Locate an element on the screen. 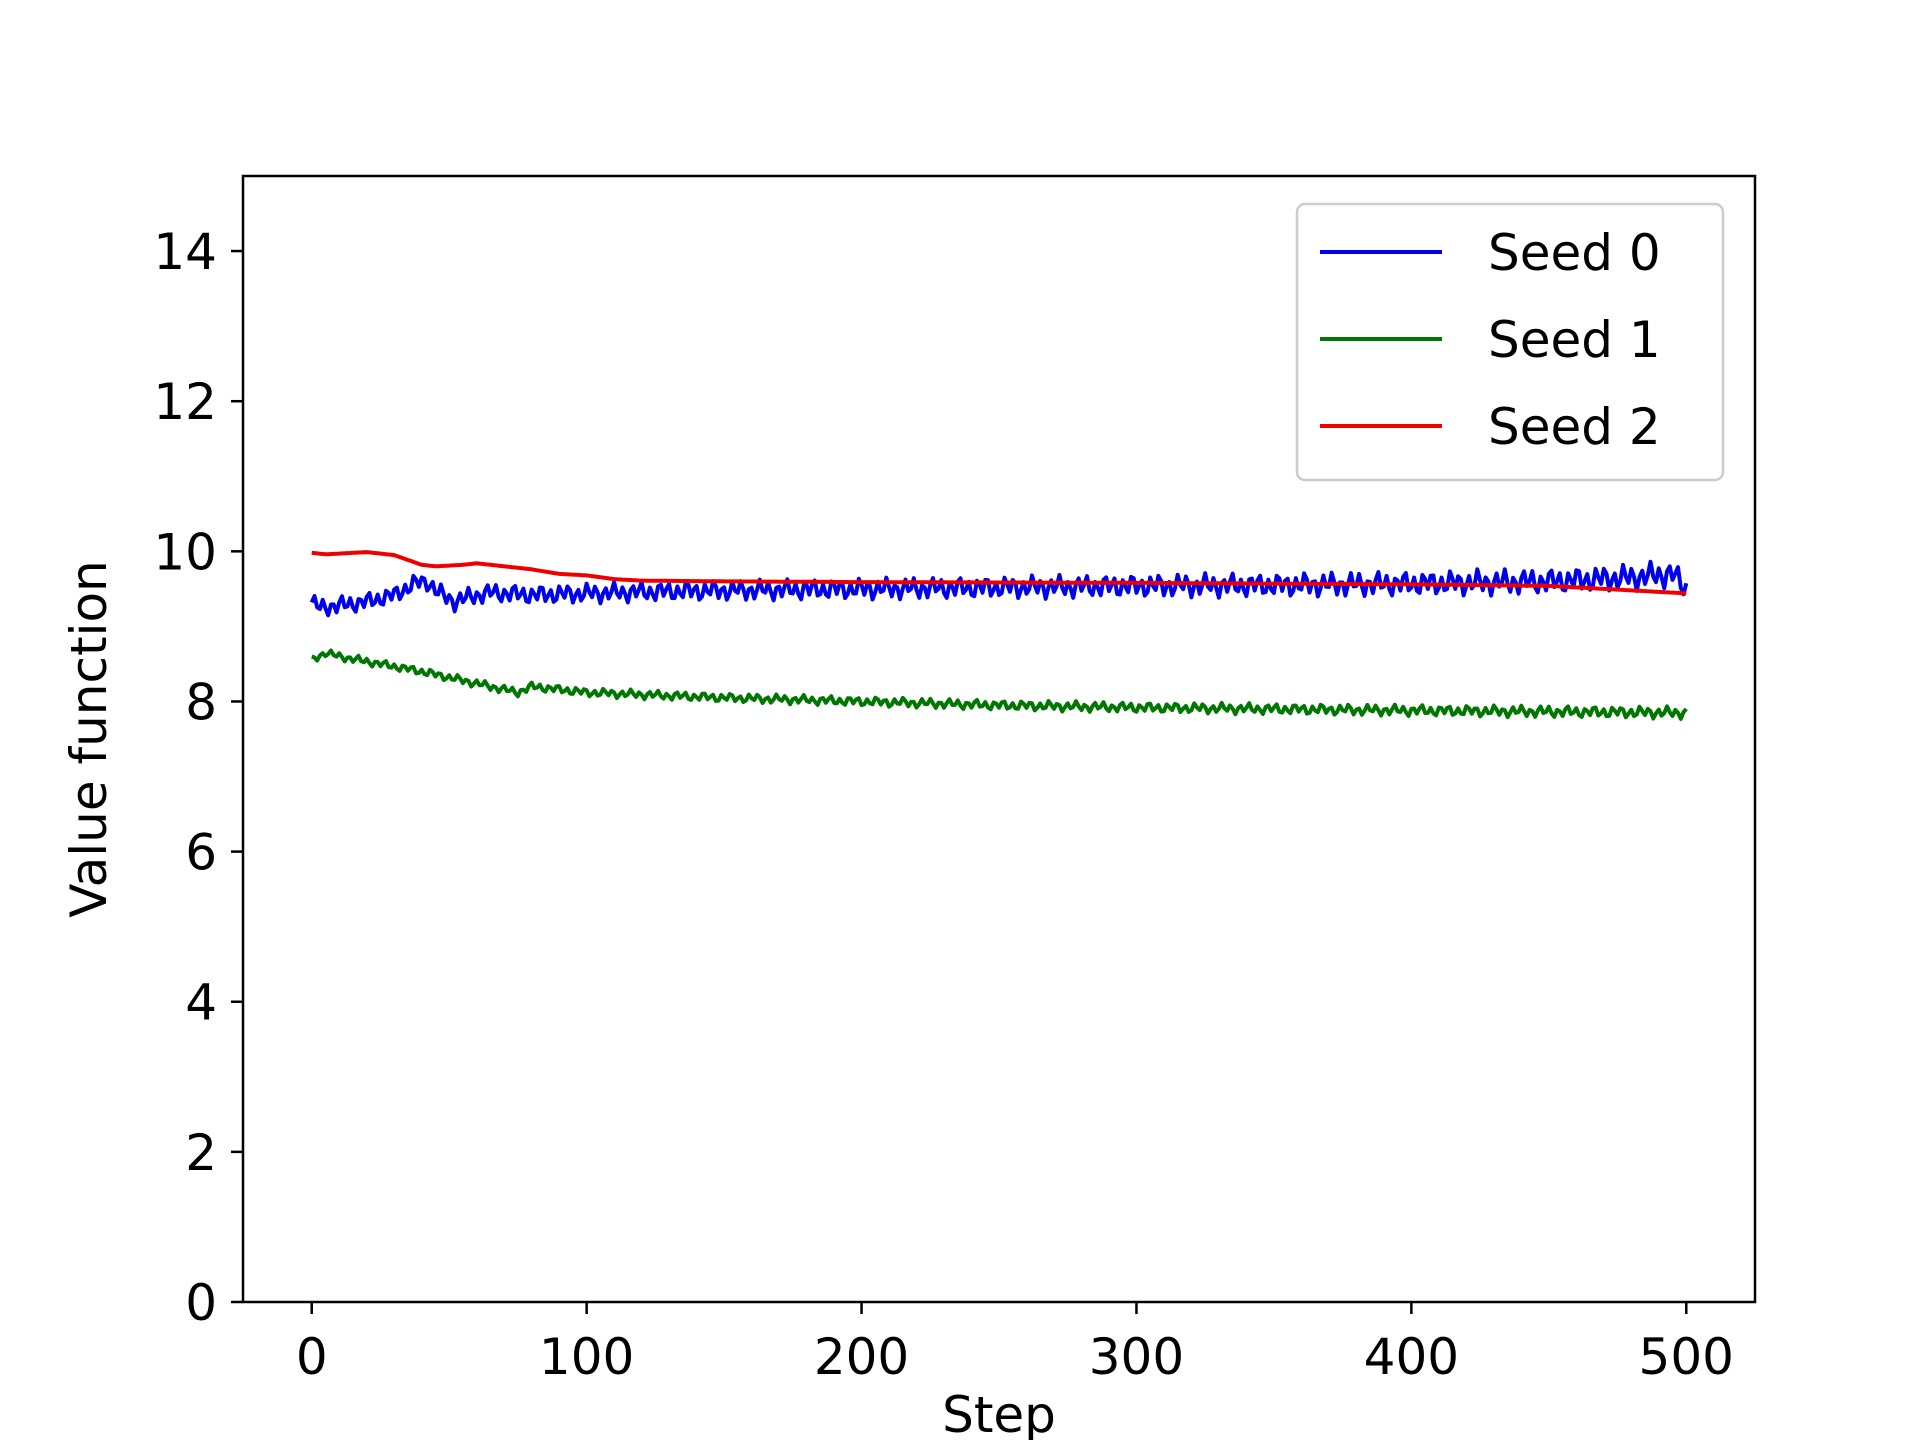 The image size is (1920, 1440). legend-label: Seed 2 is located at coordinates (1574, 427).